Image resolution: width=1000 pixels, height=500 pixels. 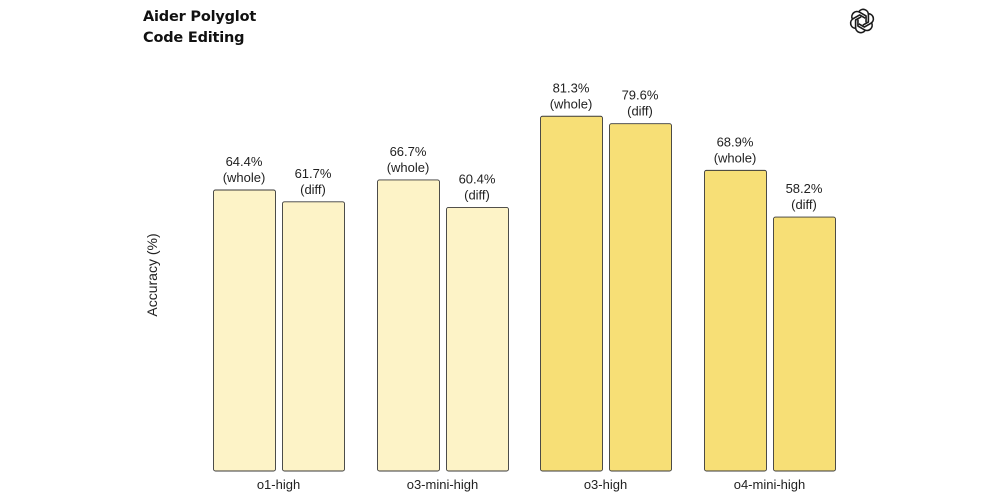 What do you see at coordinates (804, 204) in the screenshot?
I see `series-label-o4-mini-high-diff: (diff)` at bounding box center [804, 204].